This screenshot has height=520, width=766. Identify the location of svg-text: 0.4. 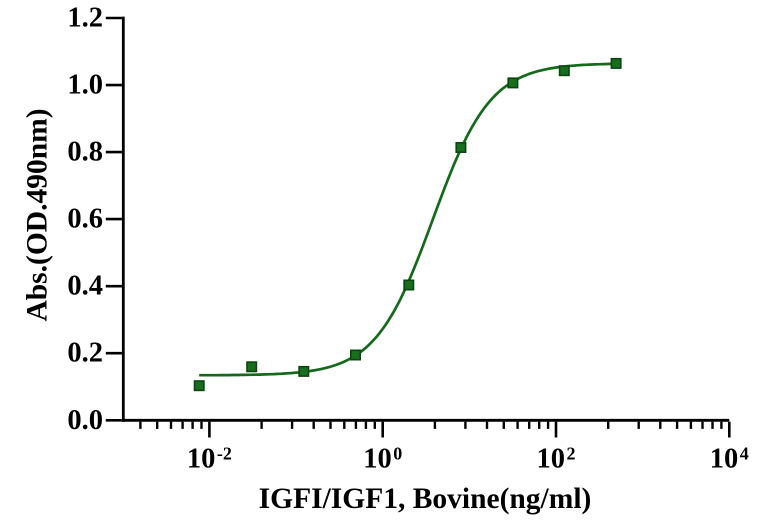
(85, 286).